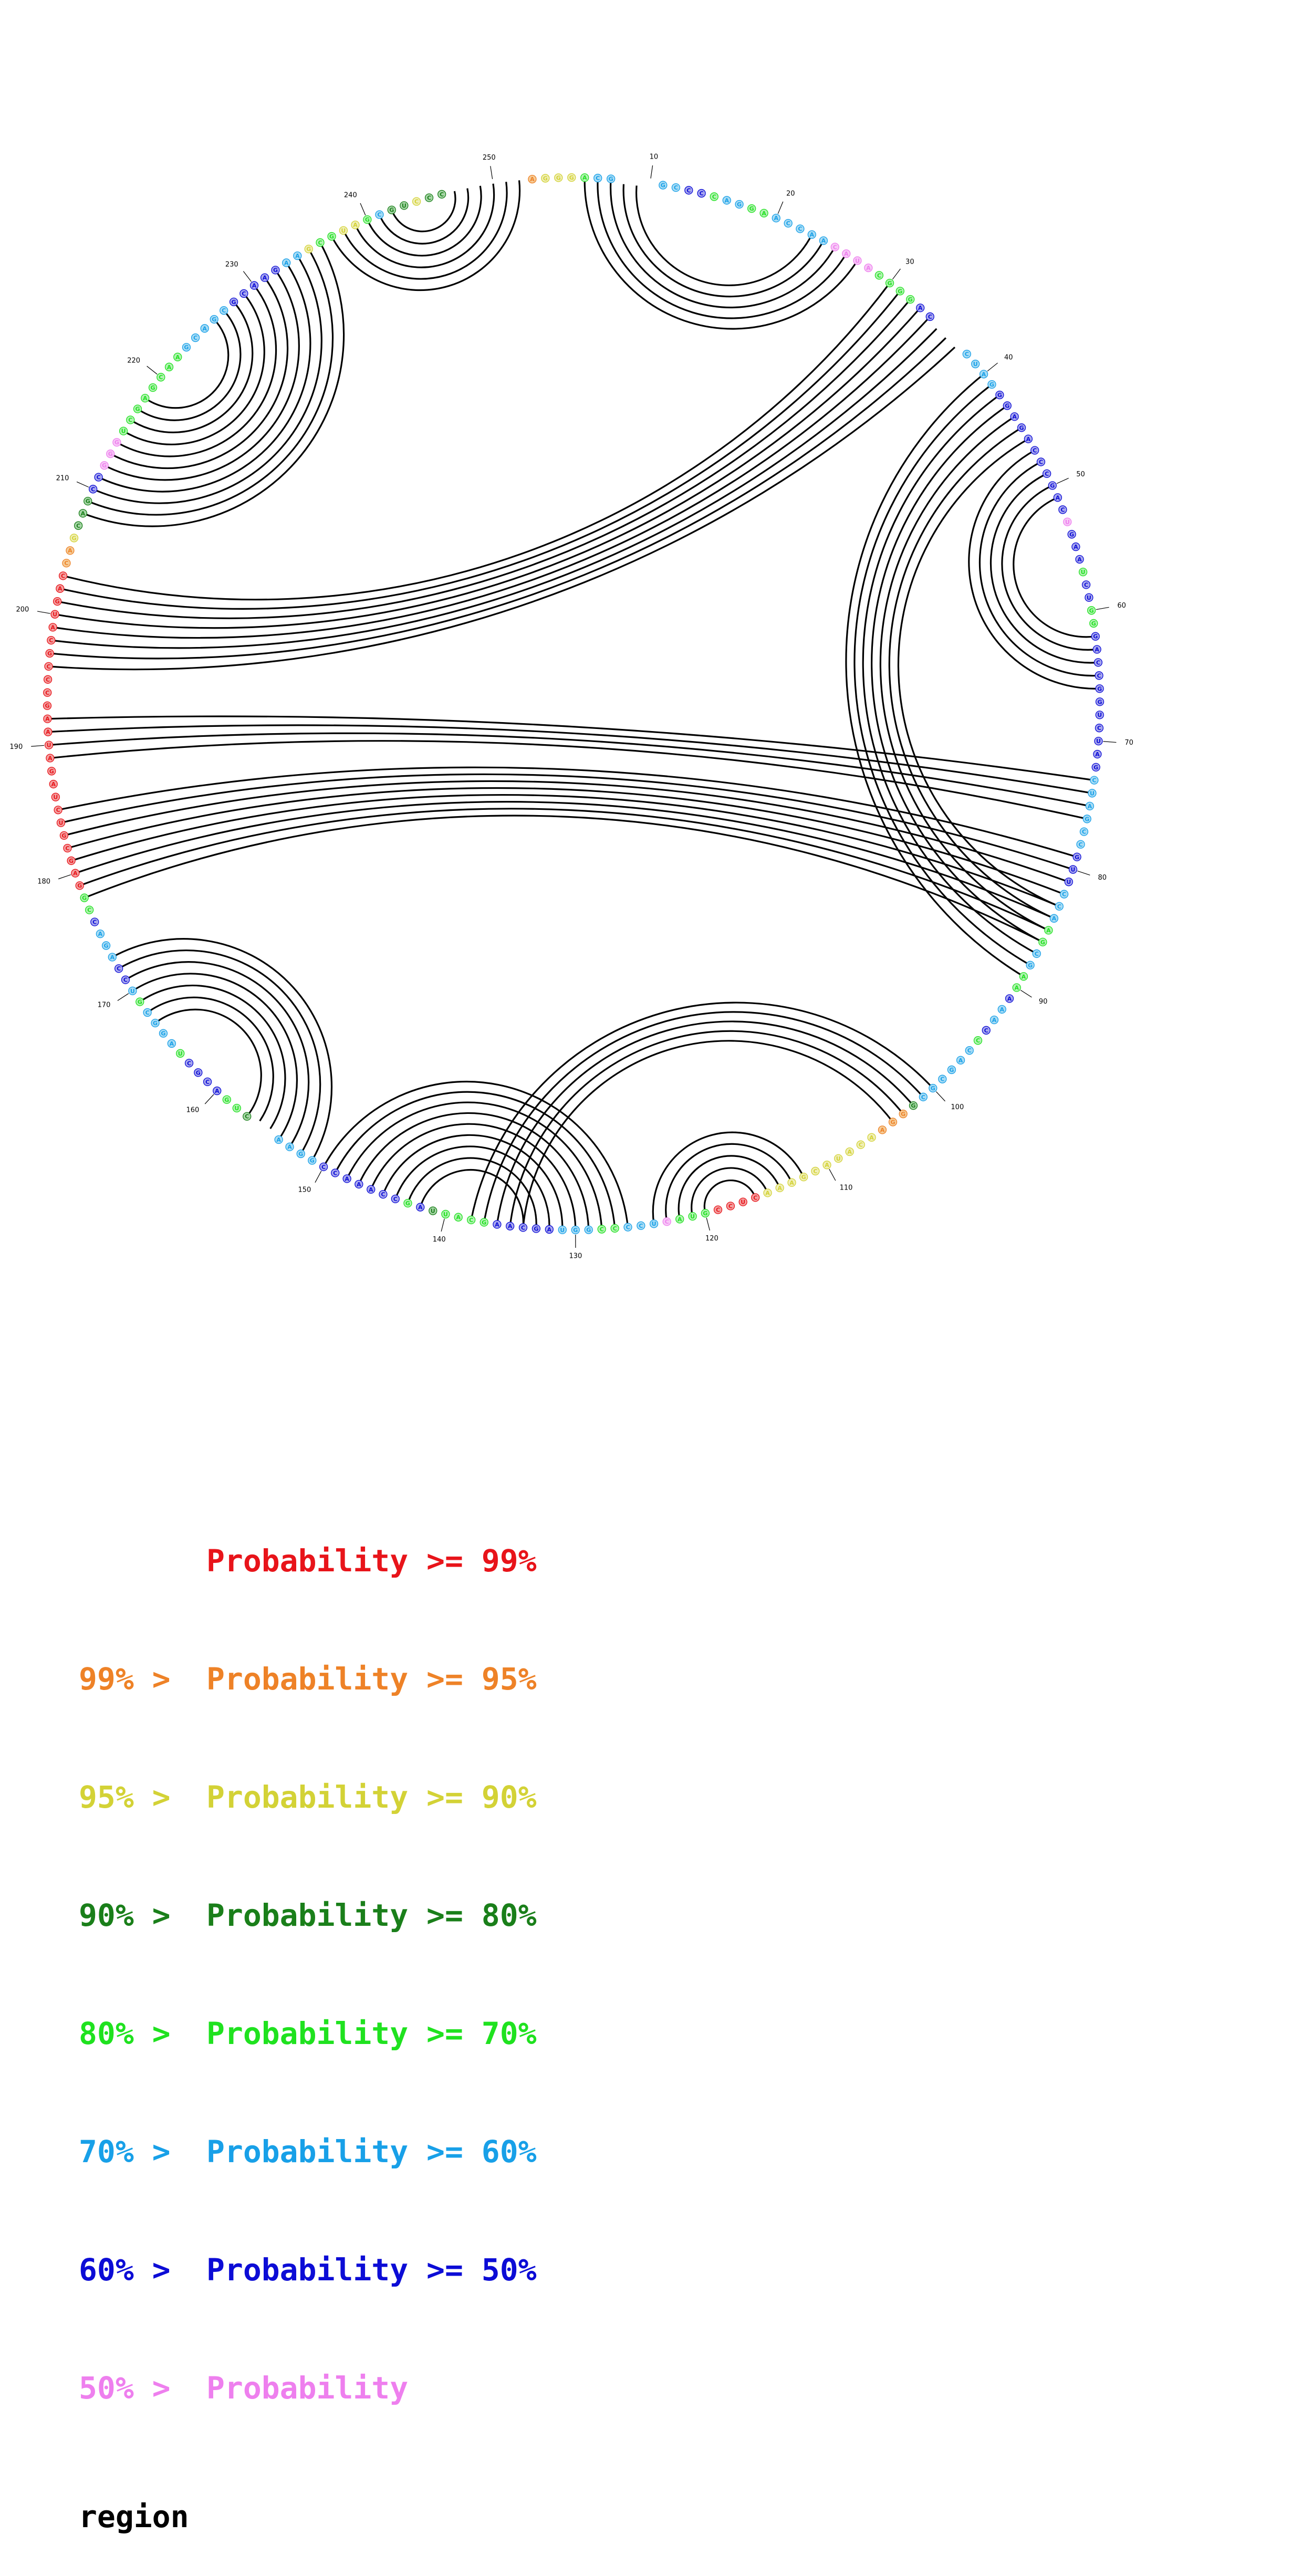 The image size is (1302, 2576). Describe the element at coordinates (1080, 474) in the screenshot. I see `tick-label: 50` at that location.